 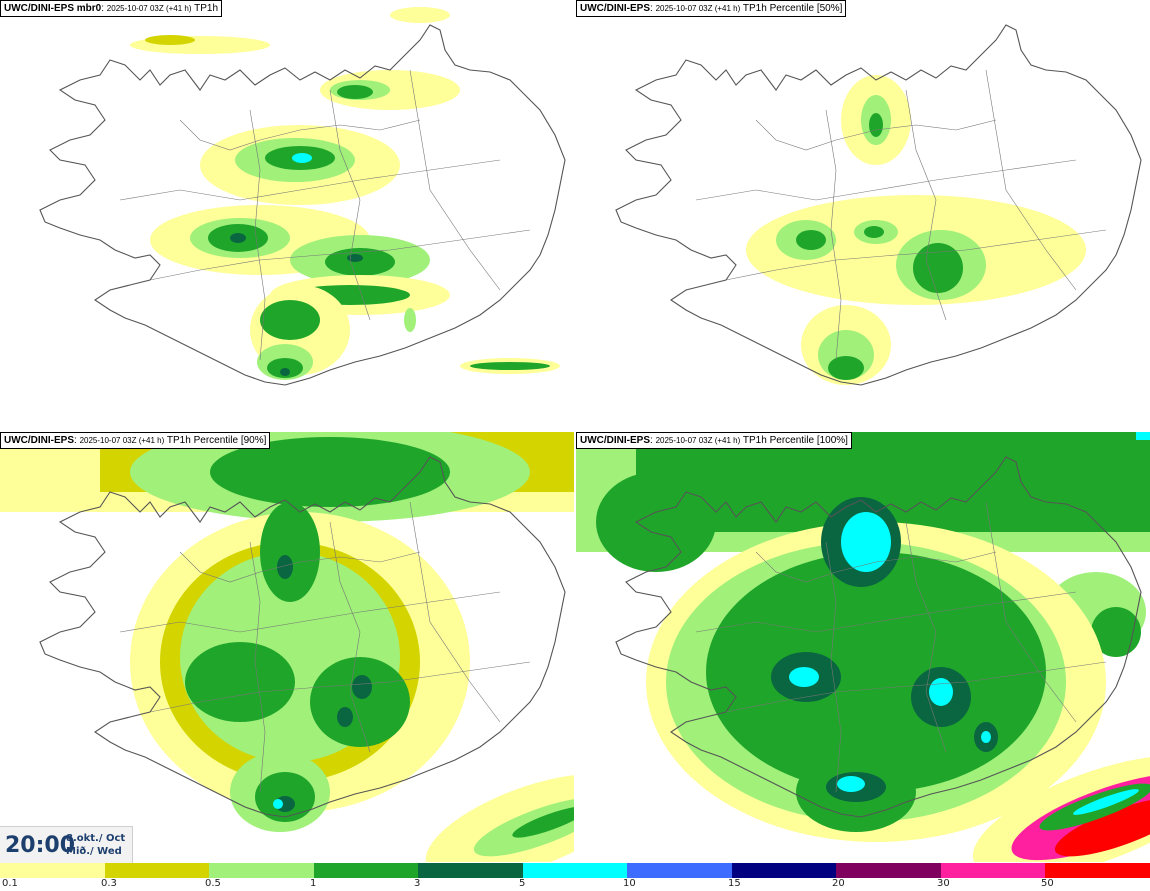 What do you see at coordinates (417, 883) in the screenshot?
I see `legend-tick-label: 3` at bounding box center [417, 883].